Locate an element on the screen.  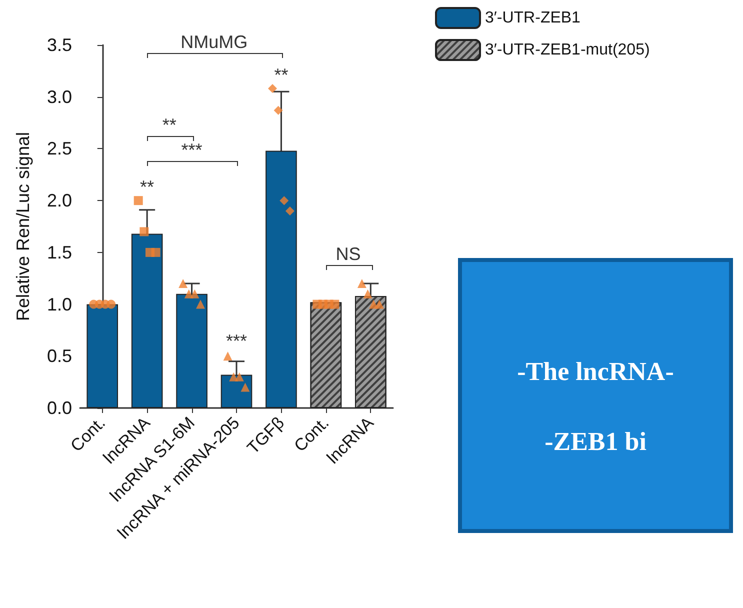
legend-label: 3′-UTR-ZEB1-mut(205) is located at coordinates (567, 50).